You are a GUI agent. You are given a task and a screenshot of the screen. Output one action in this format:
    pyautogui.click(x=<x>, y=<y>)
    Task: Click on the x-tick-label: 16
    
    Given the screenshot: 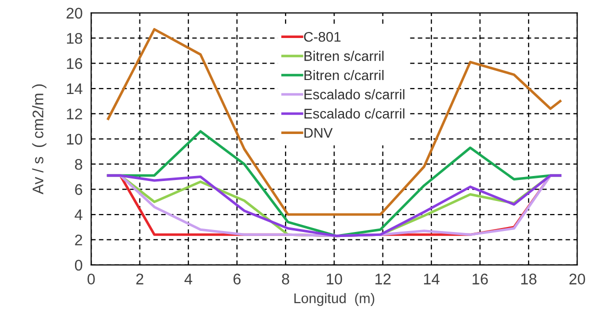 What is the action you would take?
    pyautogui.click(x=480, y=279)
    